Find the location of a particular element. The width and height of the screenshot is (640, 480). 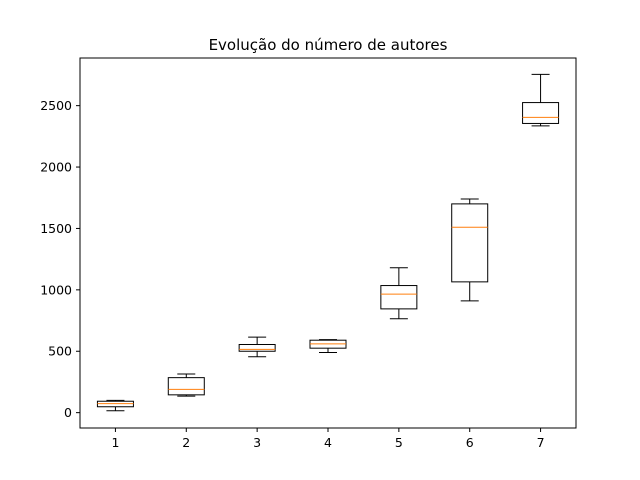

x-tick-label: 3 is located at coordinates (257, 442).